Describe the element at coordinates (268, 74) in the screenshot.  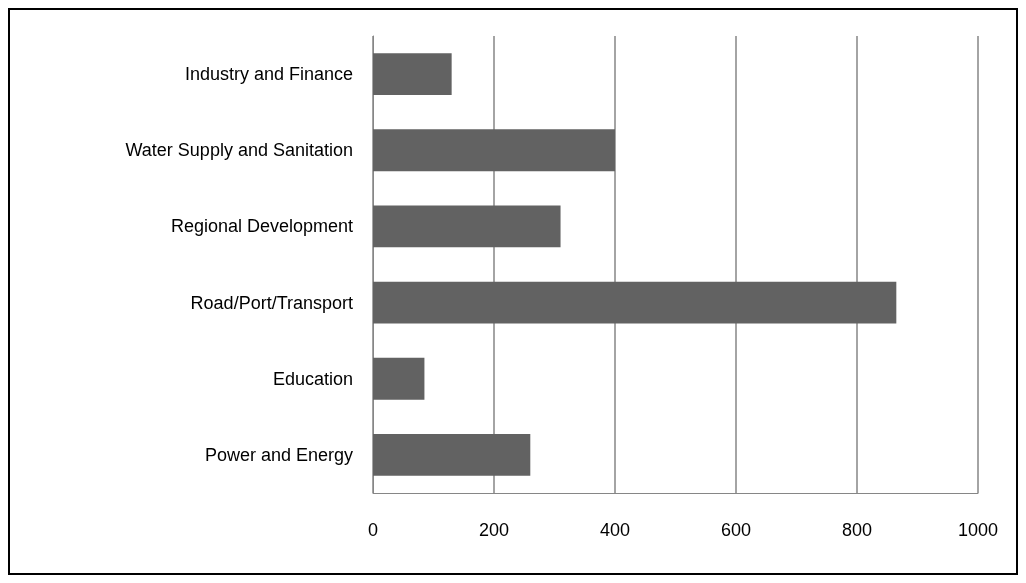
I see `y-tick-label: Industry and Finance` at that location.